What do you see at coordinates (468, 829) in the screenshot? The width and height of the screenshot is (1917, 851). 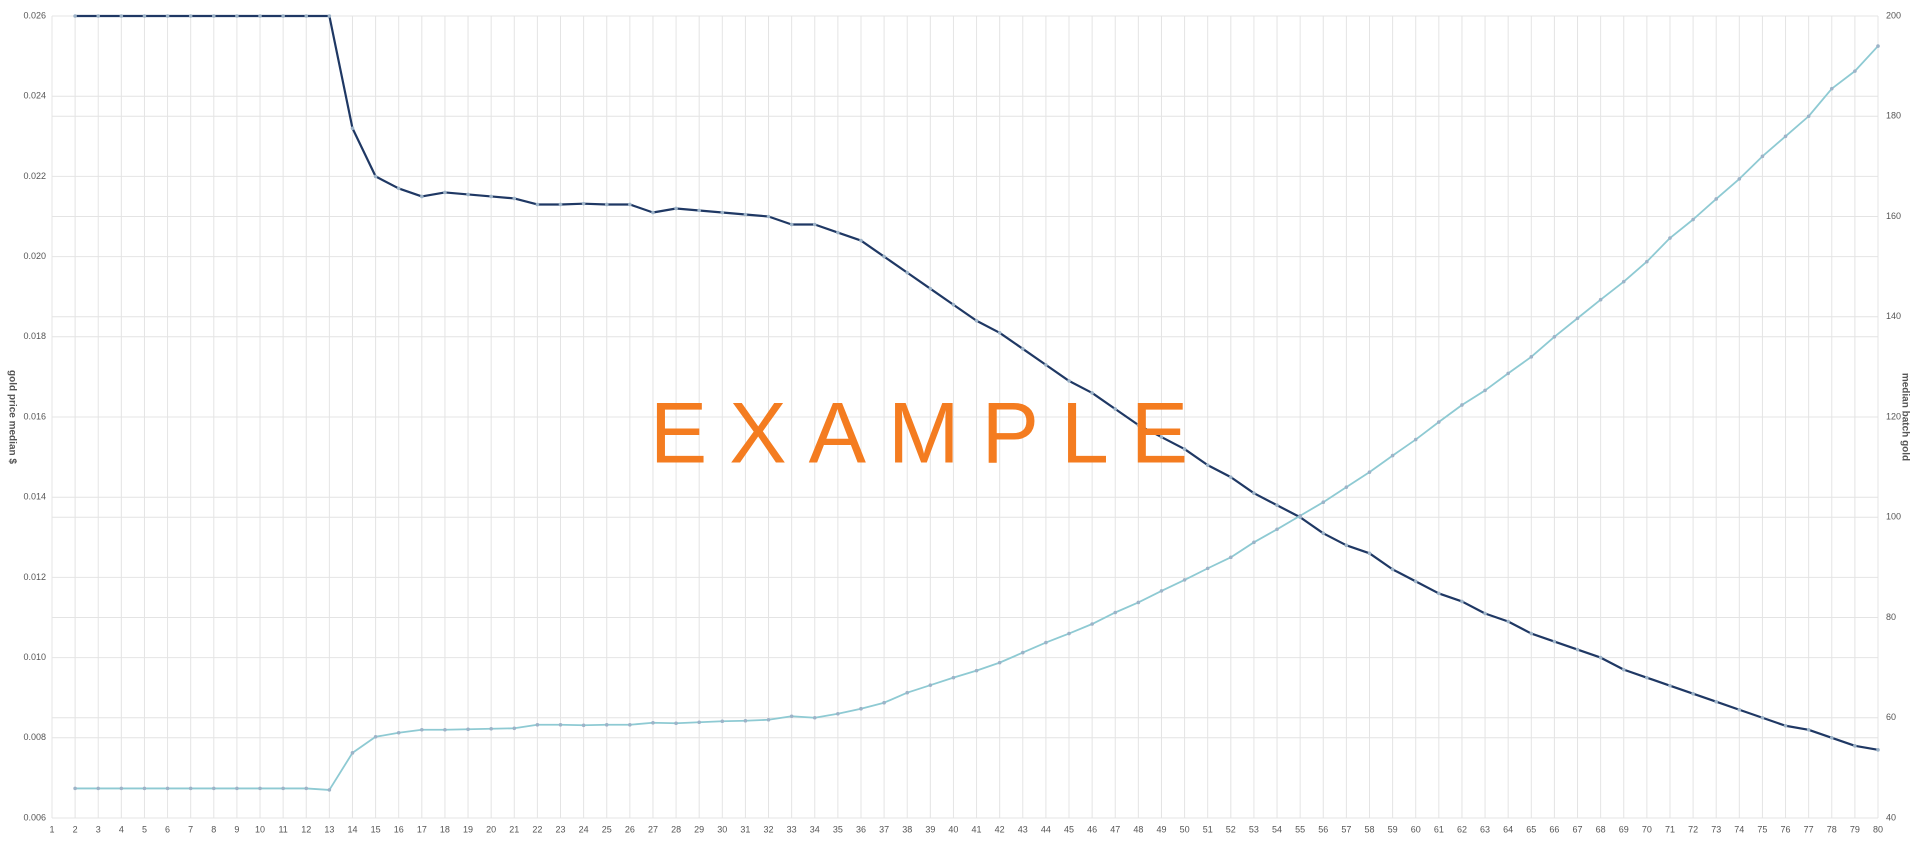 I see `x-tick-label: 19` at bounding box center [468, 829].